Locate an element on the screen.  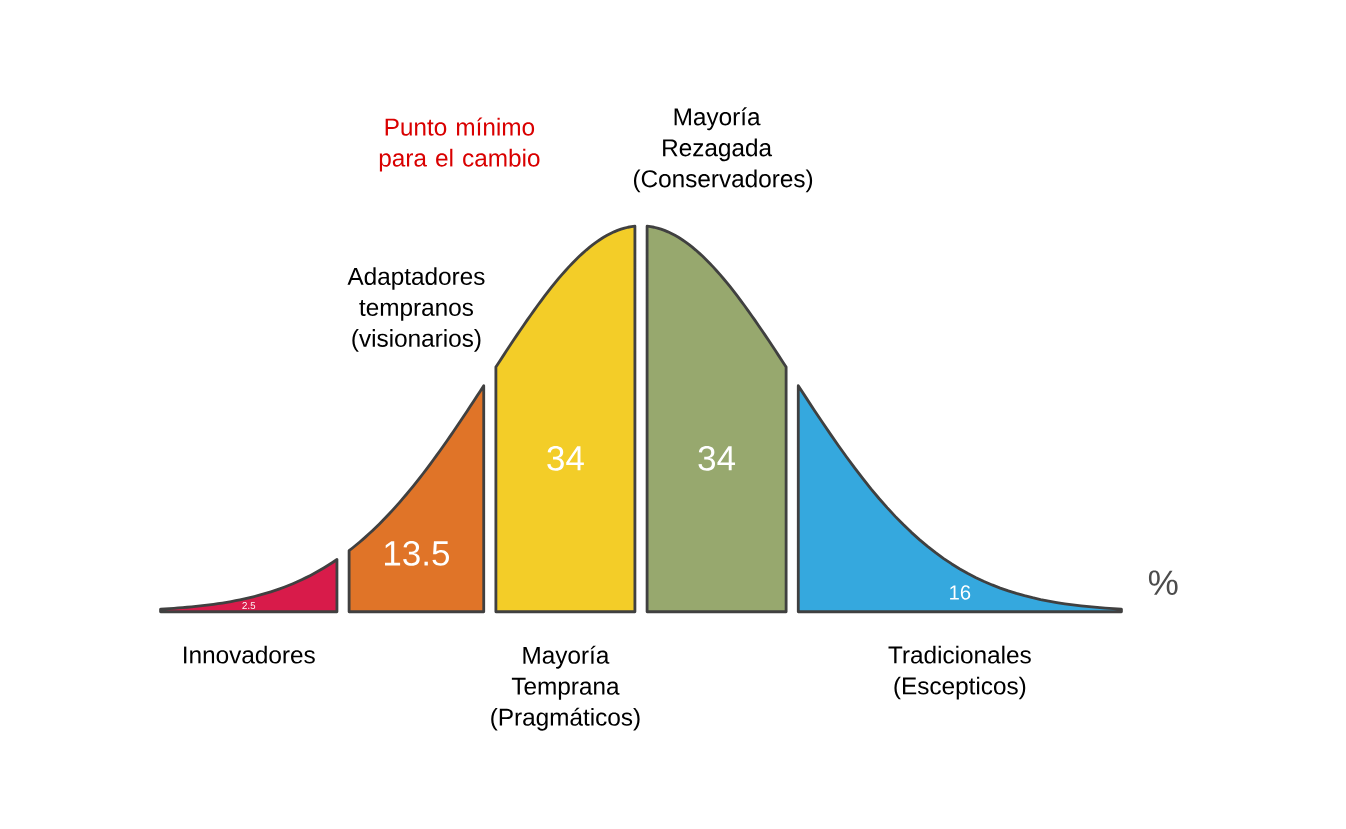
category-label: Innovadores is located at coordinates (249, 654).